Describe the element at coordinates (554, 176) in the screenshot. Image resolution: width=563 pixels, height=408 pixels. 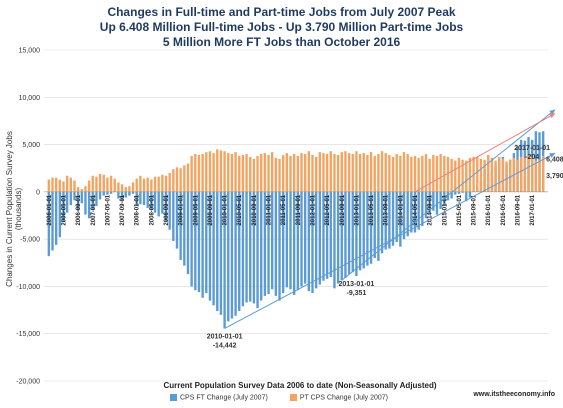
I see `end-label-pt: 3,790` at that location.